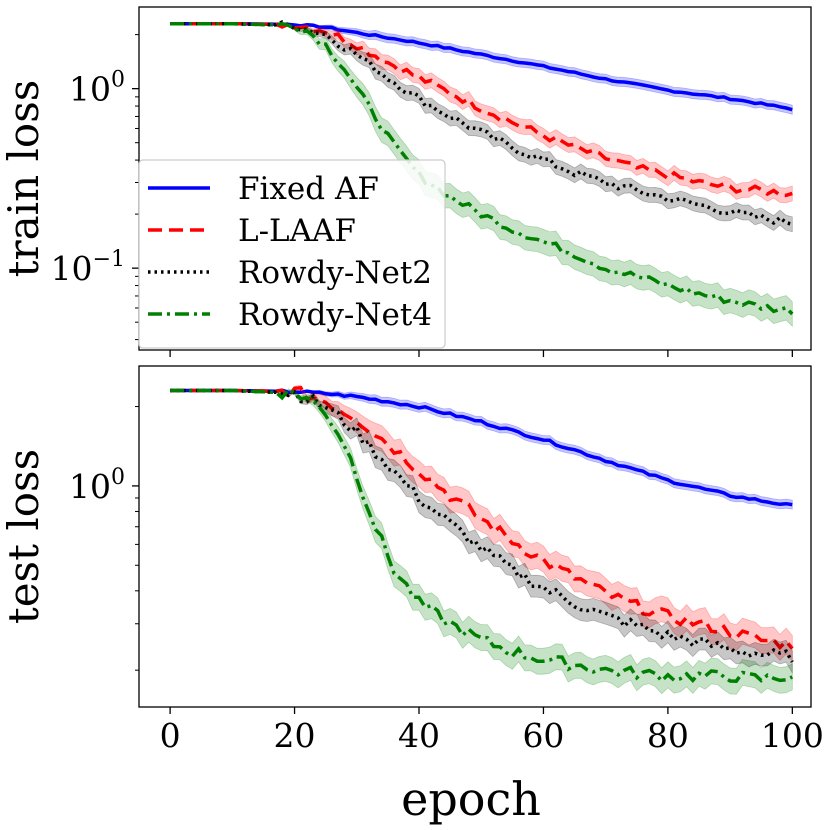 The height and width of the screenshot is (830, 830). What do you see at coordinates (24, 179) in the screenshot?
I see `y-axis-label: train loss` at bounding box center [24, 179].